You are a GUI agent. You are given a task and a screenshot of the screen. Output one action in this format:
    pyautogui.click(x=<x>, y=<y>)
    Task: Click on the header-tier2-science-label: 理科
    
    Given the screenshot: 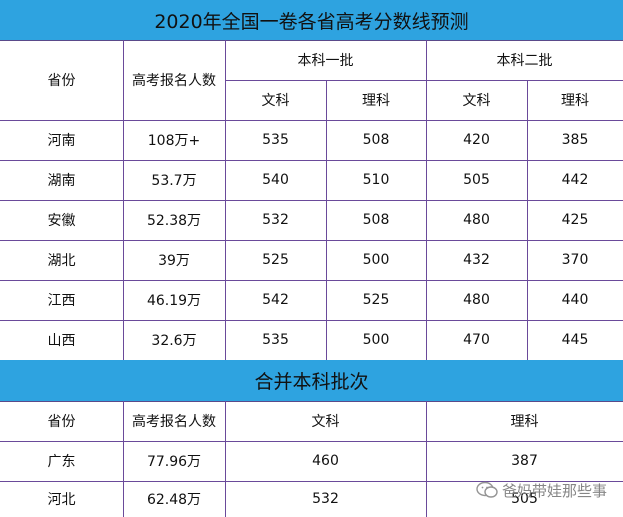 What is the action you would take?
    pyautogui.click(x=575, y=101)
    